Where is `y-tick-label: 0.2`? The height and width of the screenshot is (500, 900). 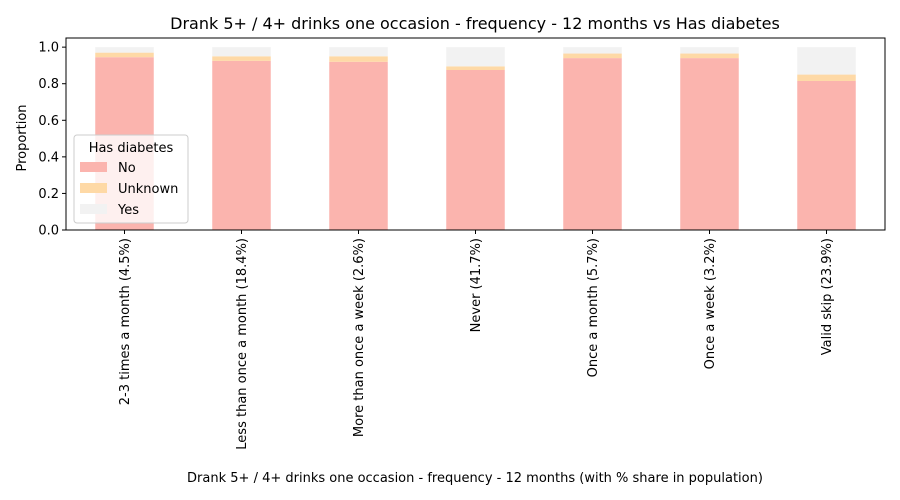 y-tick-label: 0.2 is located at coordinates (48, 194).